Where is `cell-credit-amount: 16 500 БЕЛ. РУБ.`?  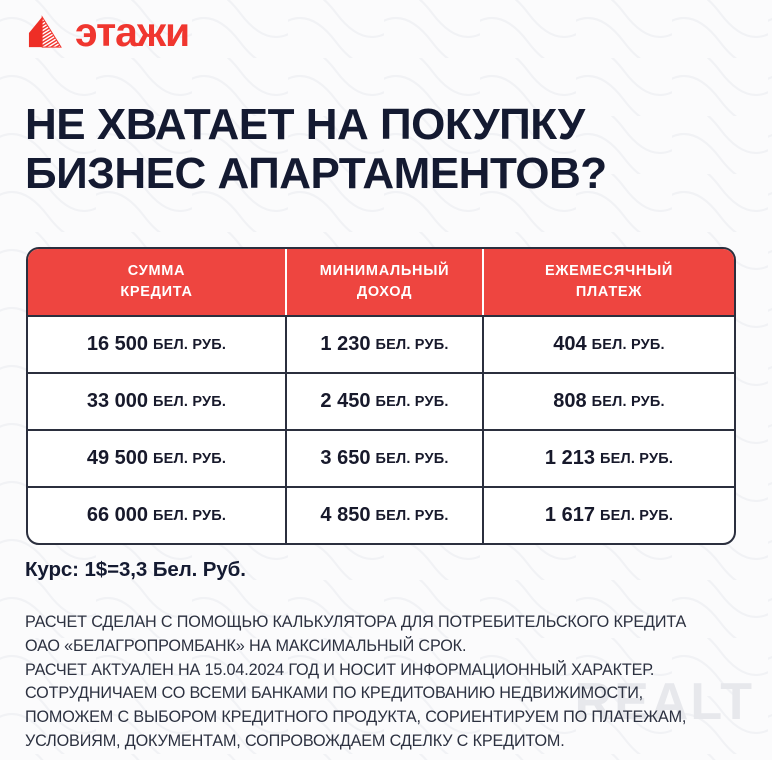 cell-credit-amount: 16 500 БЕЛ. РУБ. is located at coordinates (156, 344).